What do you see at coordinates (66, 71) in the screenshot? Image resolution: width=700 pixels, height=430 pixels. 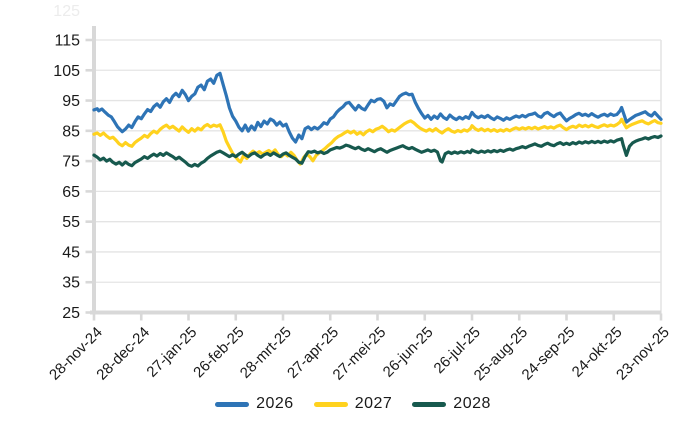 I see `y-axis-label: 105` at bounding box center [66, 71].